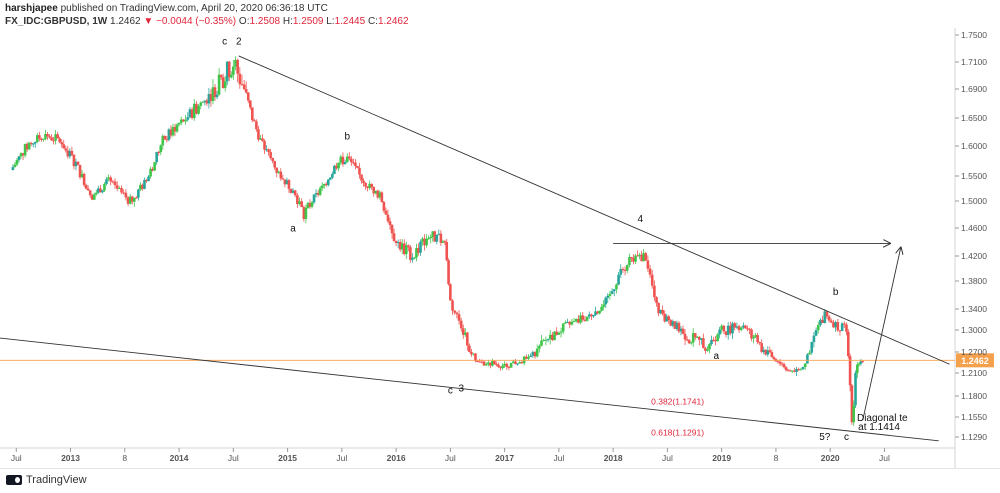  What do you see at coordinates (308, 21) in the screenshot?
I see `high-value: 1.2509` at bounding box center [308, 21].